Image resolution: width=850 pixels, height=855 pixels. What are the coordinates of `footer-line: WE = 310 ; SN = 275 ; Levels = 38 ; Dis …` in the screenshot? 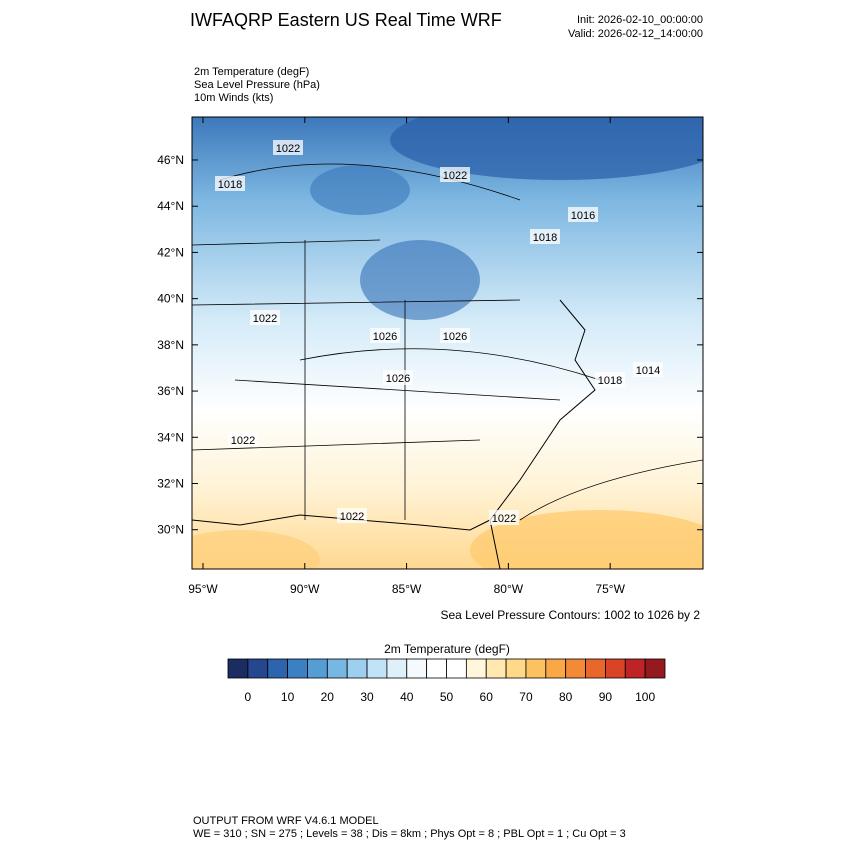 It's located at (409, 834).